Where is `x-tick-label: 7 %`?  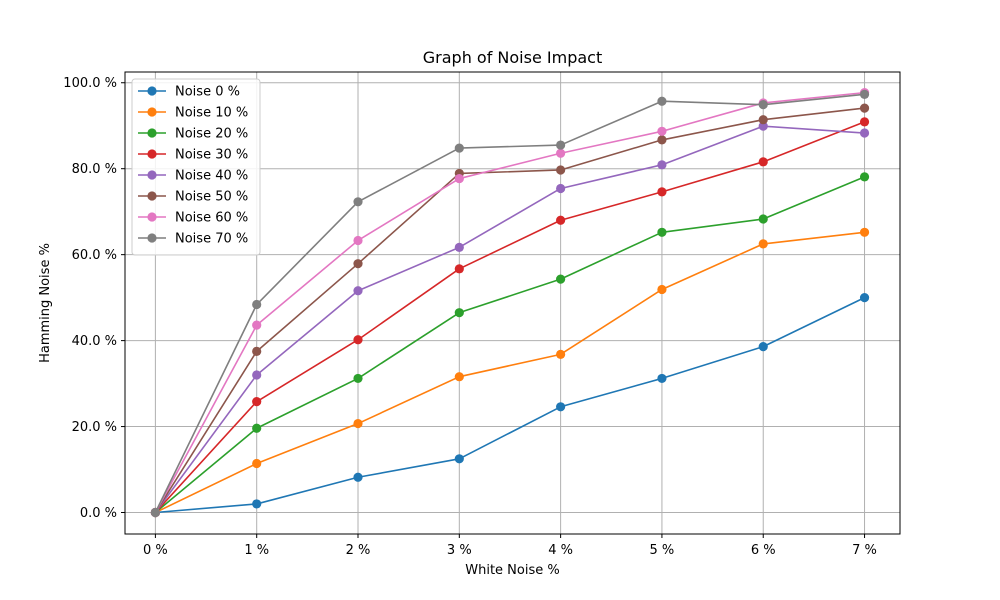 x-tick-label: 7 % is located at coordinates (864, 550).